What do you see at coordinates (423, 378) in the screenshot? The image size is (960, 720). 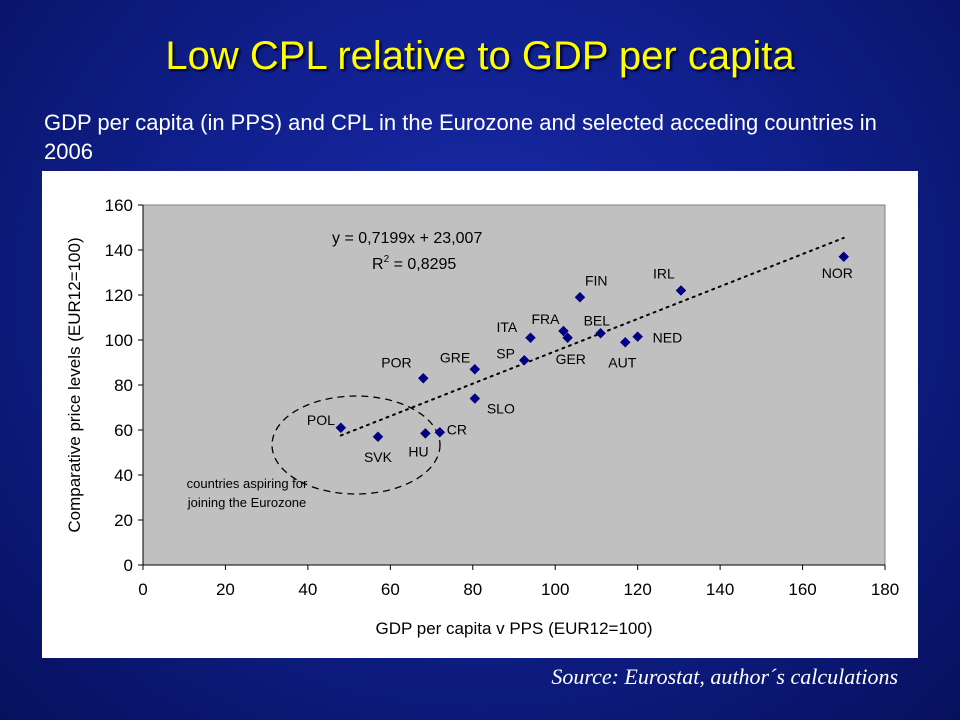 I see `data-point-por` at bounding box center [423, 378].